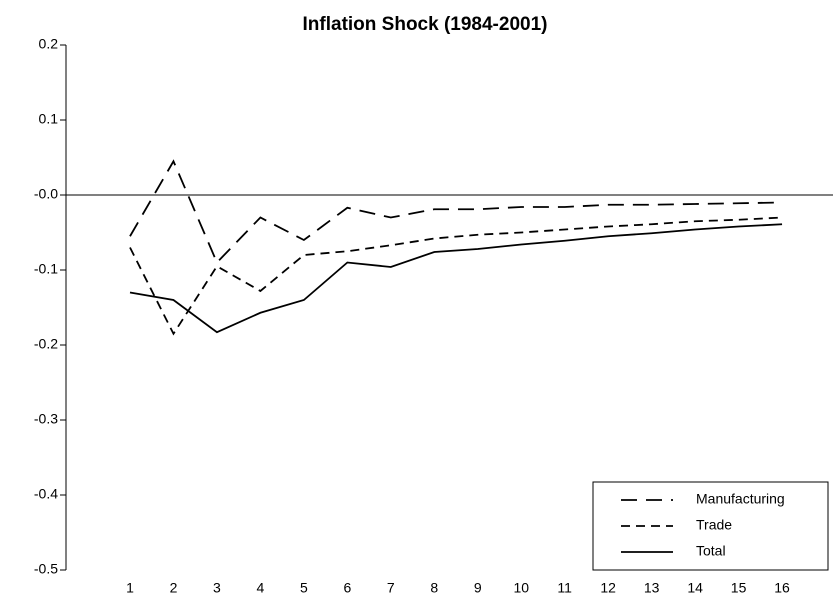  I want to click on x-tick-label: 14, so click(695, 588).